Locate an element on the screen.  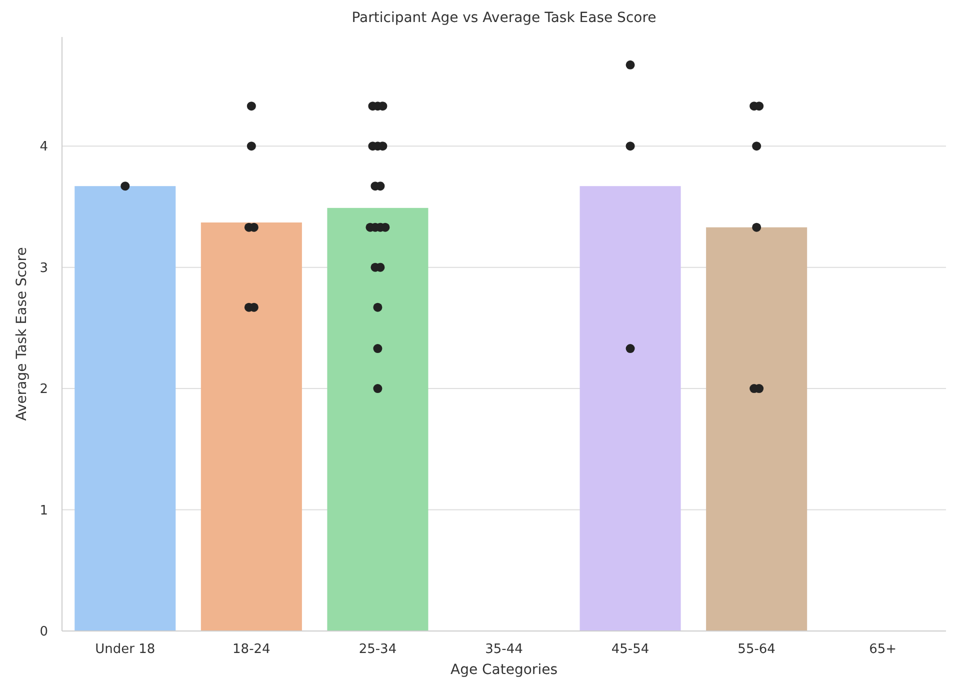
x-tick-label: 65+ is located at coordinates (883, 649).